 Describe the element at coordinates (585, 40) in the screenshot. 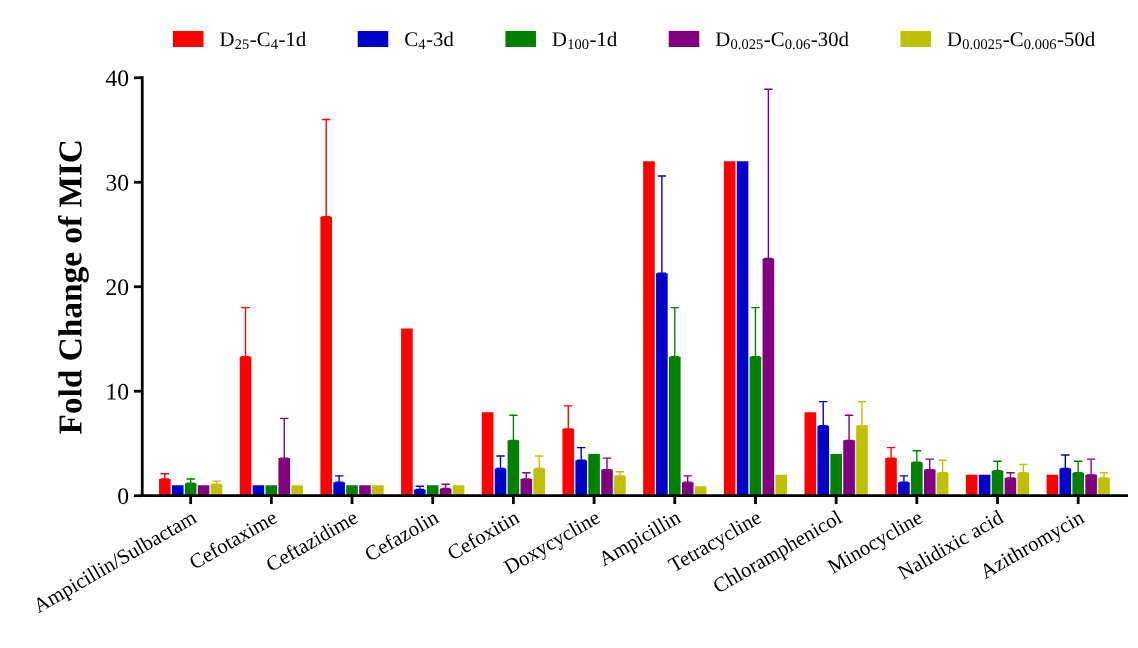

I see `legend-label: D$_{100}$-1d` at that location.